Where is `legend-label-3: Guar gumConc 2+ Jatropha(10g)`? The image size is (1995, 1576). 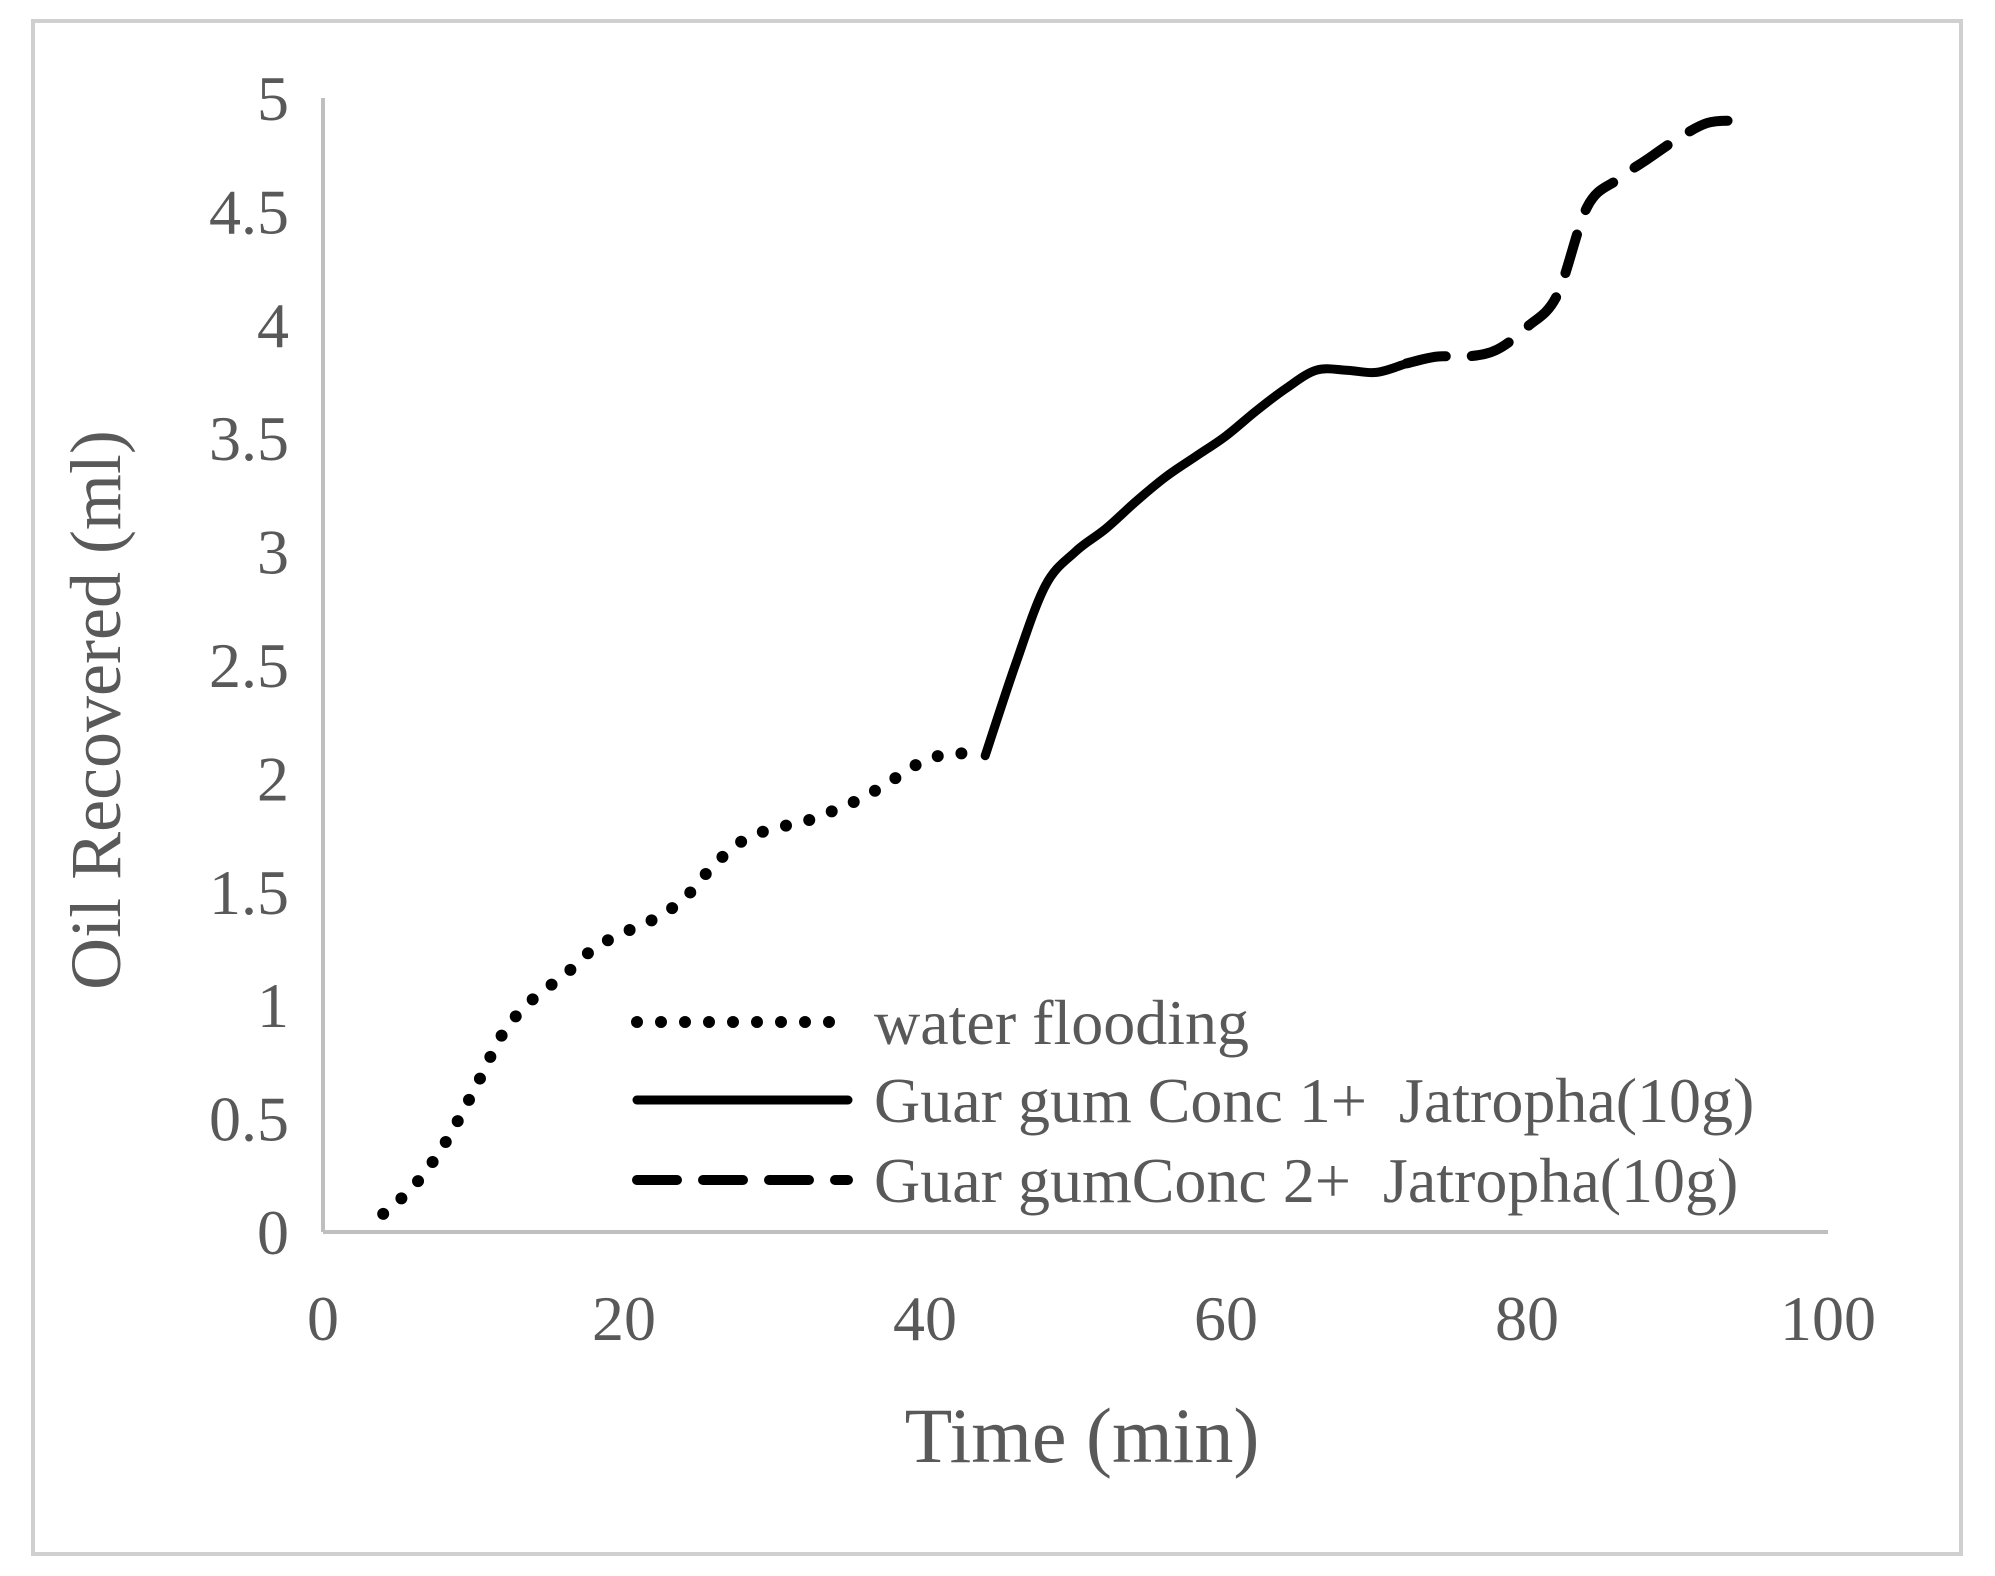
legend-label-3: Guar gumConc 2+ Jatropha(10g) is located at coordinates (1306, 1180).